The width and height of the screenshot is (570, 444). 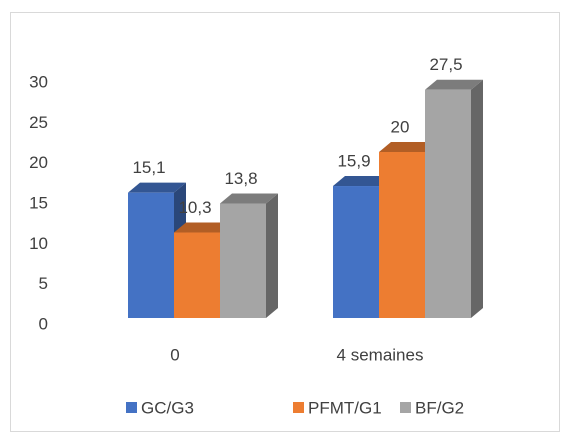 What do you see at coordinates (38, 122) in the screenshot?
I see `y-tick-label: 25` at bounding box center [38, 122].